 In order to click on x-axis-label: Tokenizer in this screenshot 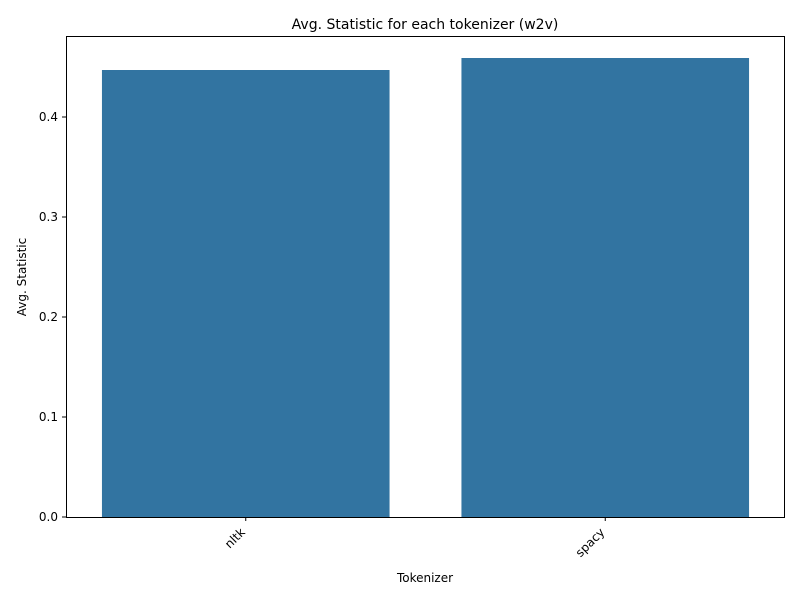, I will do `click(424, 578)`.